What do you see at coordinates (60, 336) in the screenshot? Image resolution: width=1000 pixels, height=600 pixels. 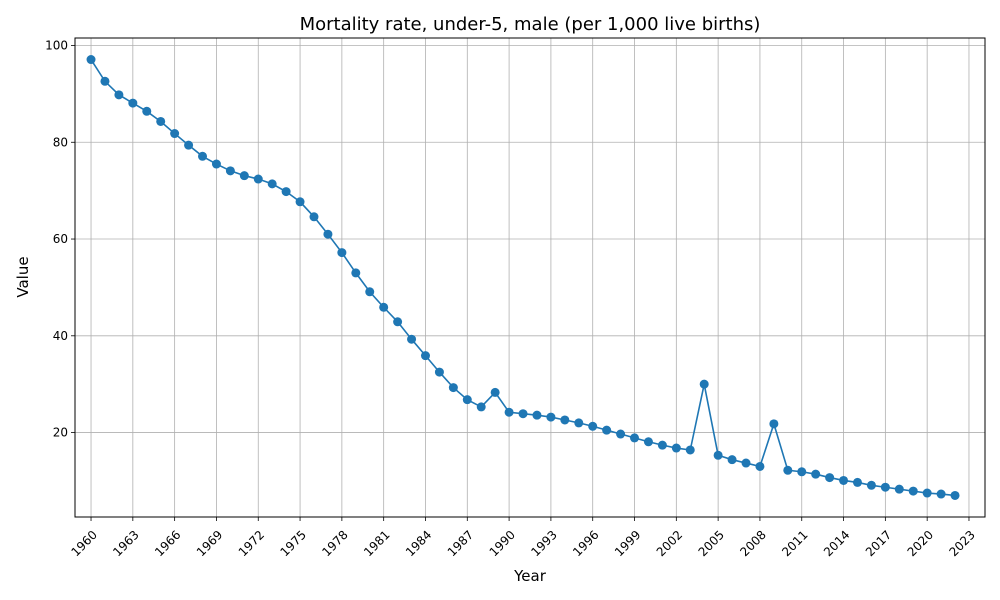 I see `y-tick-label: 40` at bounding box center [60, 336].